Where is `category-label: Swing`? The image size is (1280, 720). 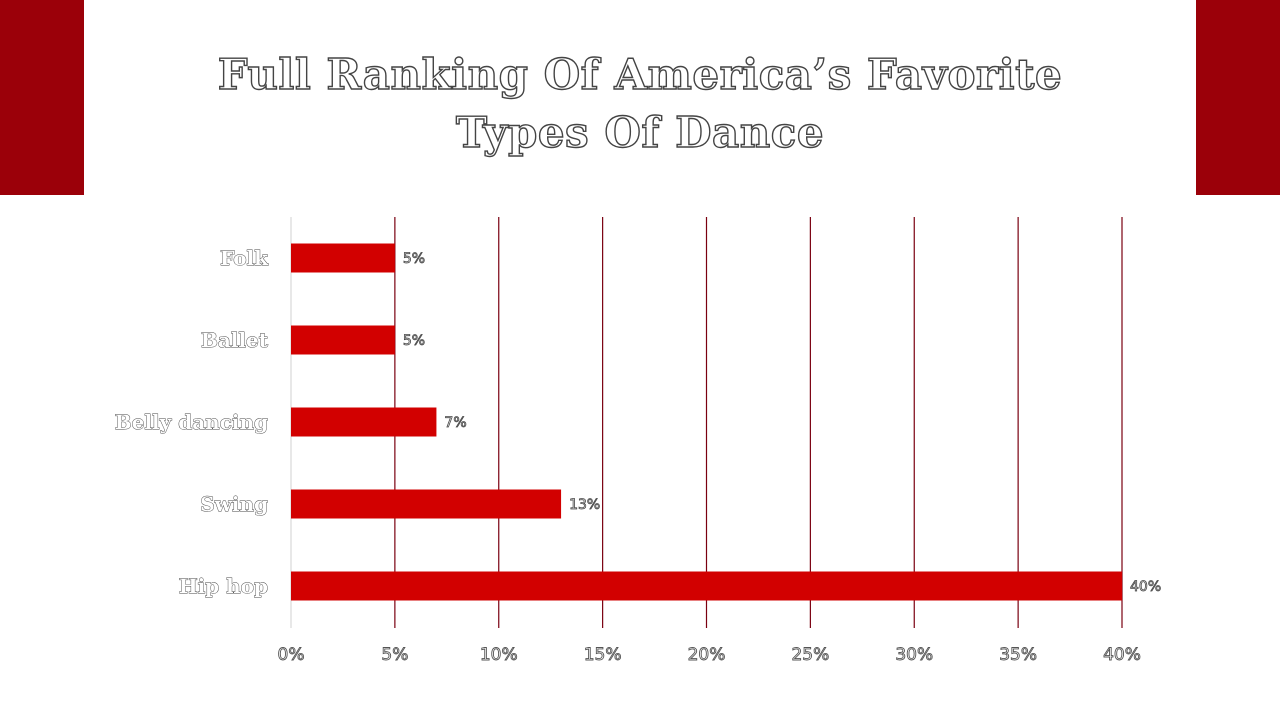 category-label: Swing is located at coordinates (234, 504).